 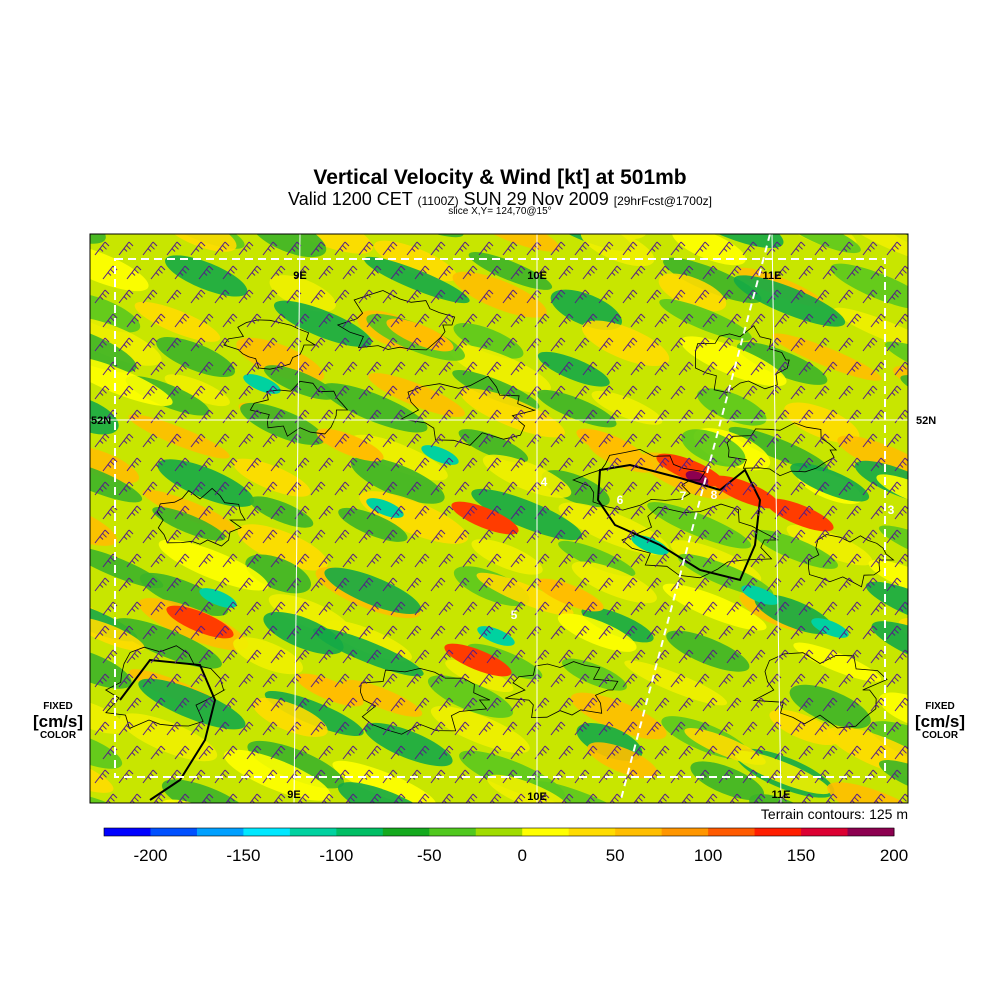 I want to click on point-label-6: 6, so click(x=620, y=500).